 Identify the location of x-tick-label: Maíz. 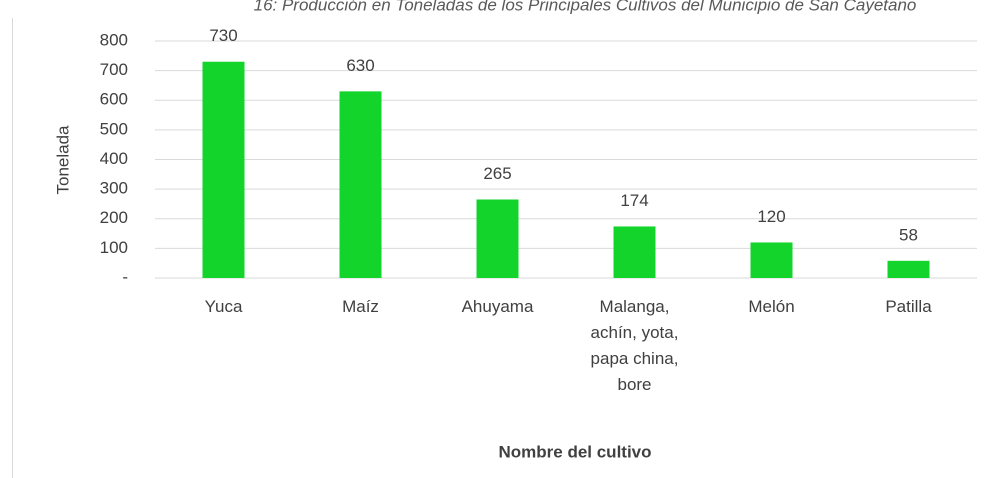
(360, 306).